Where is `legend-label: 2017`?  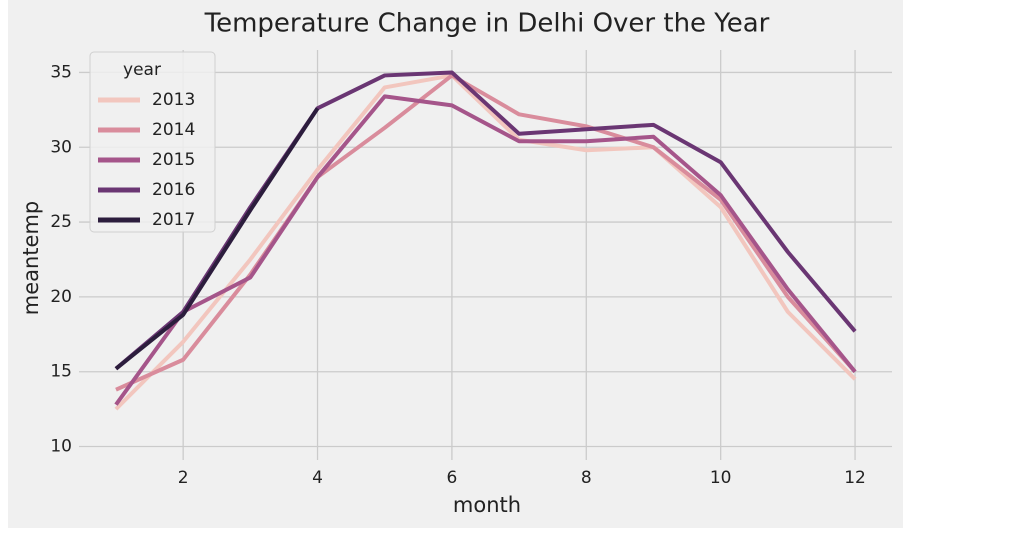 legend-label: 2017 is located at coordinates (173, 220).